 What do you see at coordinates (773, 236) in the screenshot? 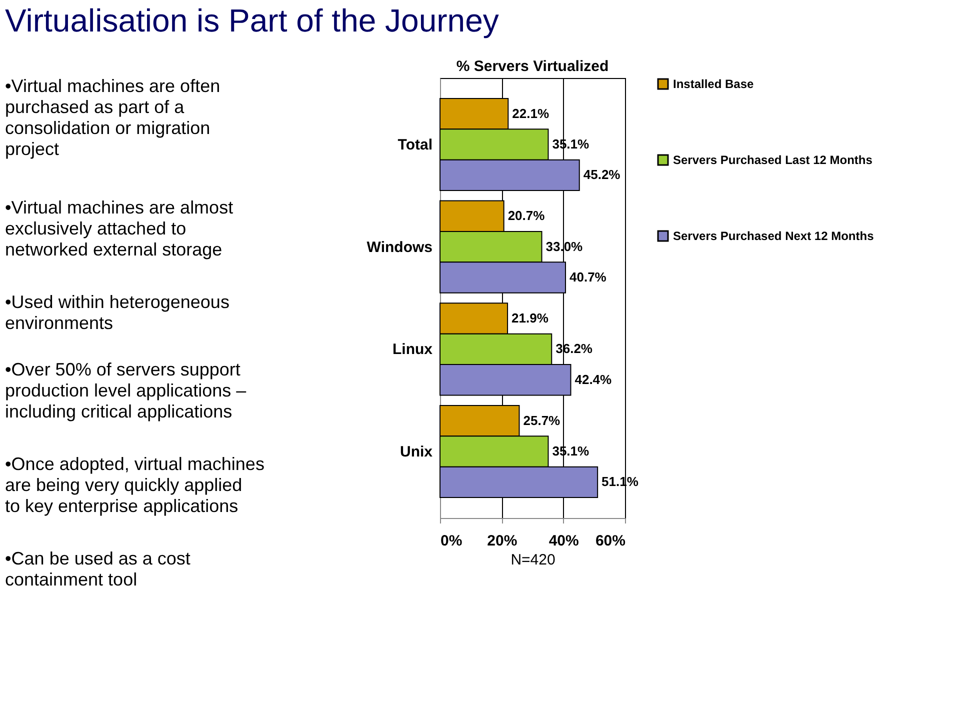
I see `legend-label: Servers Purchased Next 12 Months` at bounding box center [773, 236].